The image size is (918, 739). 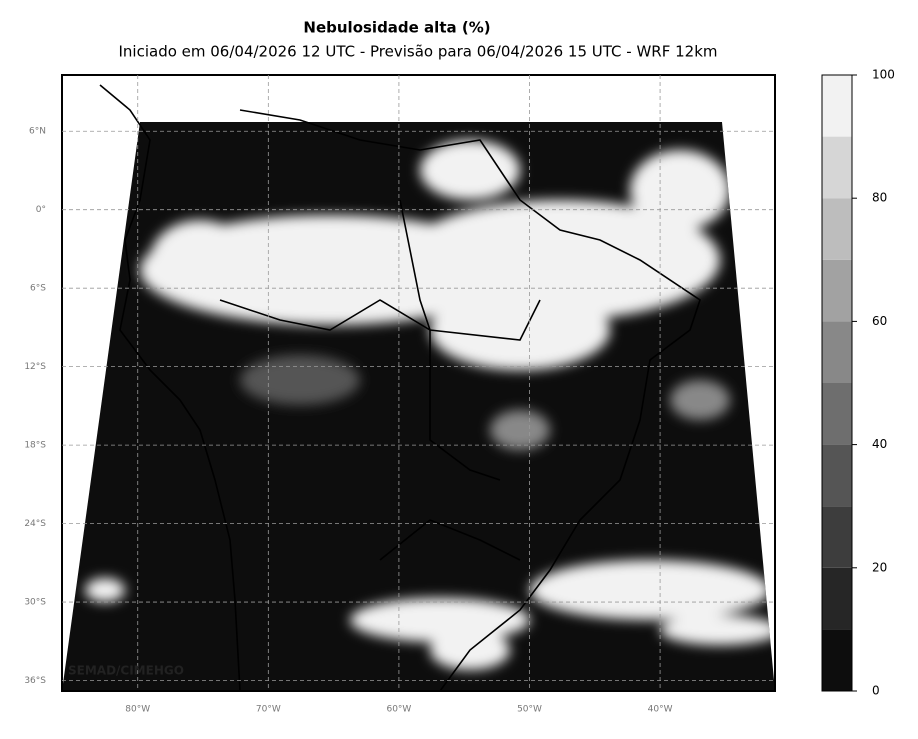 What do you see at coordinates (398, 710) in the screenshot?
I see `lon-label: 60°W` at bounding box center [398, 710].